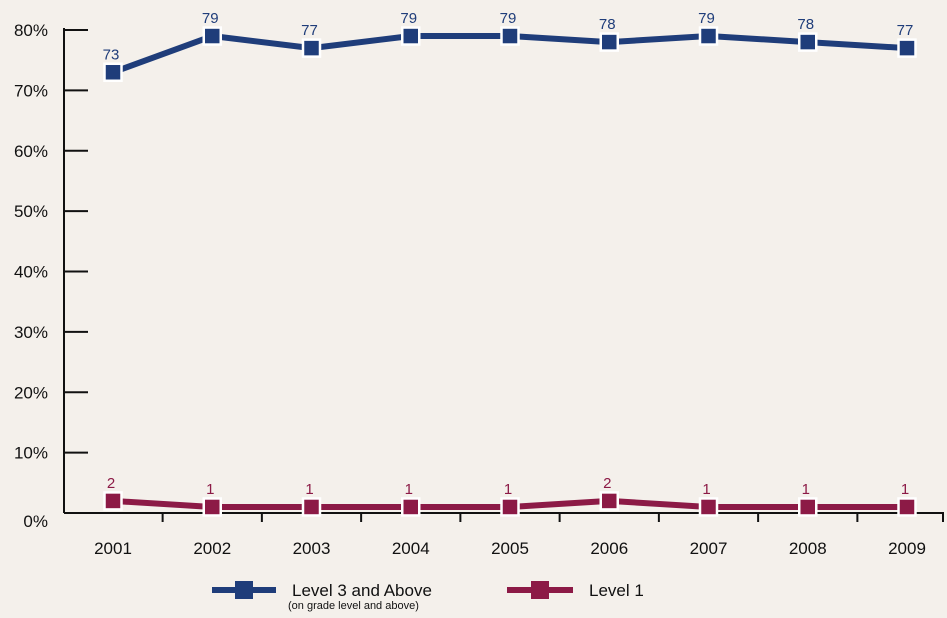 Image resolution: width=947 pixels, height=618 pixels. What do you see at coordinates (244, 590) in the screenshot?
I see `legend-level-3-marker` at bounding box center [244, 590].